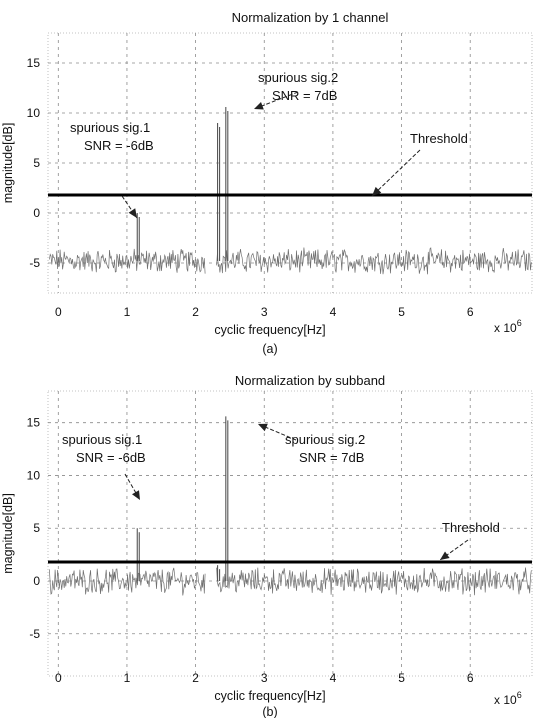  I want to click on panel-label: (a), so click(269, 349).